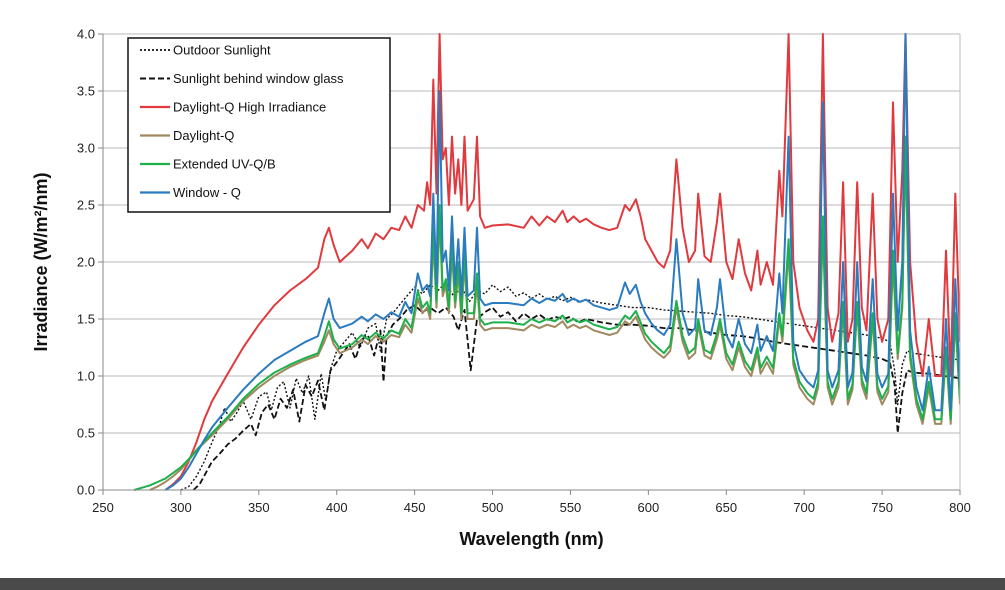 Image resolution: width=1005 pixels, height=590 pixels. Describe the element at coordinates (86, 205) in the screenshot. I see `y-tick-label-5: 2.5` at that location.